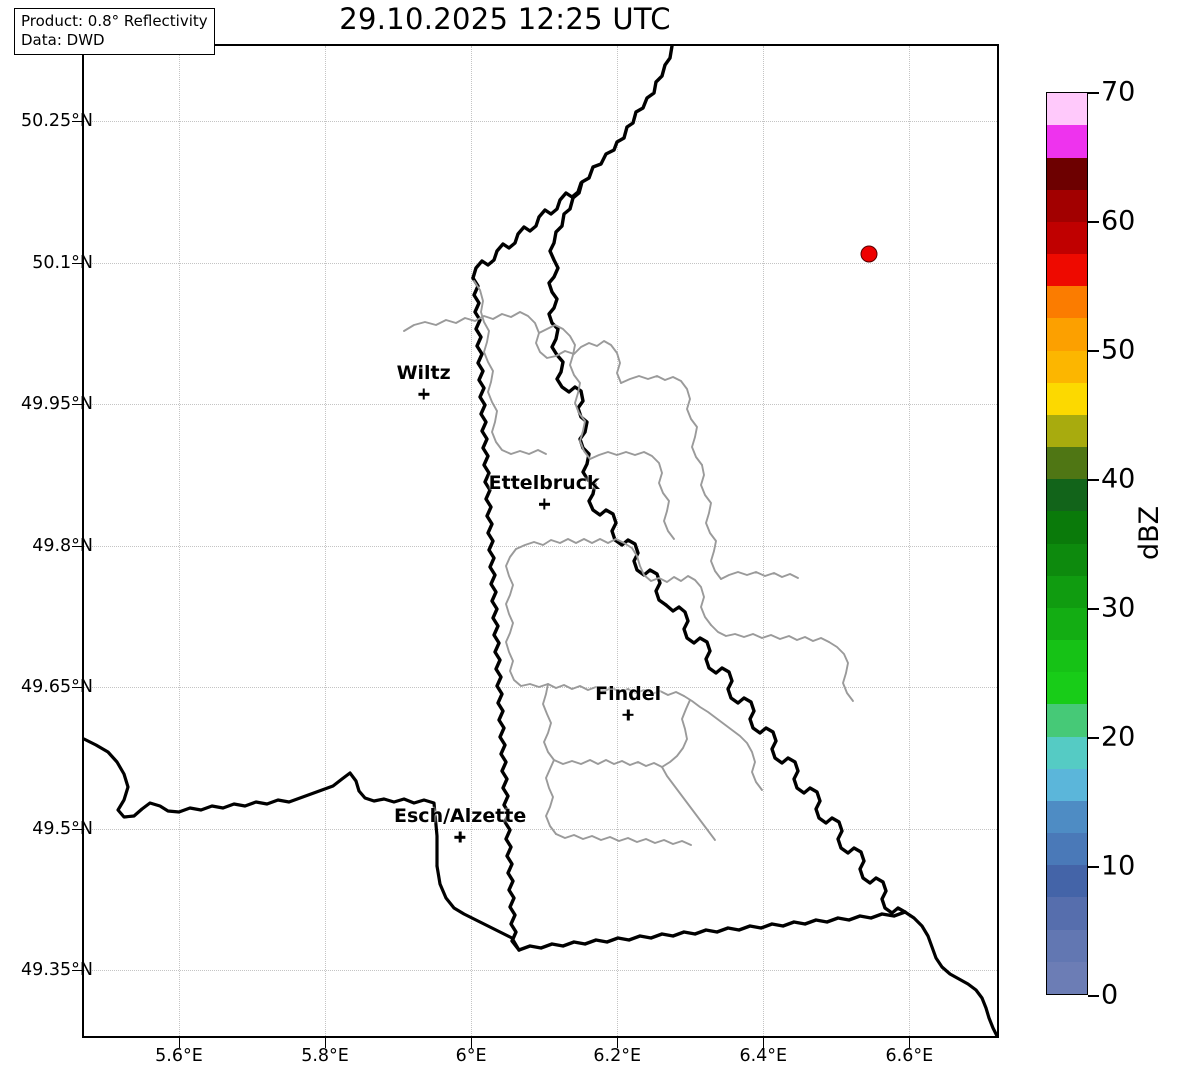  What do you see at coordinates (1118, 608) in the screenshot?
I see `colorbar-tick-label: 30` at bounding box center [1118, 608].